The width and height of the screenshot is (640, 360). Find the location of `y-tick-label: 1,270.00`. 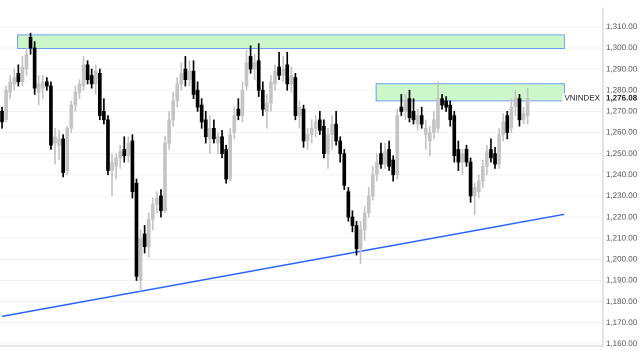

y-tick-label: 1,270.00 is located at coordinates (622, 111).